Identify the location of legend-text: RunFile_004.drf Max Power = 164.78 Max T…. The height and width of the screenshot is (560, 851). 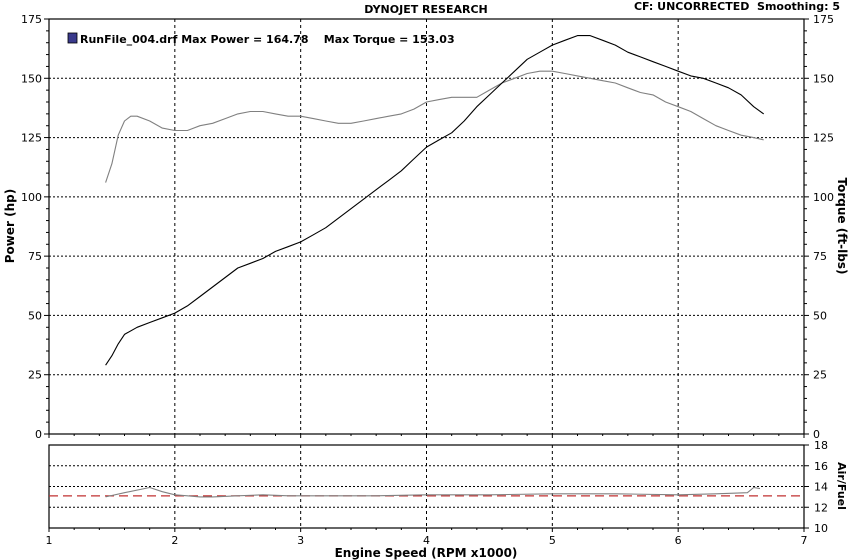
(267, 39).